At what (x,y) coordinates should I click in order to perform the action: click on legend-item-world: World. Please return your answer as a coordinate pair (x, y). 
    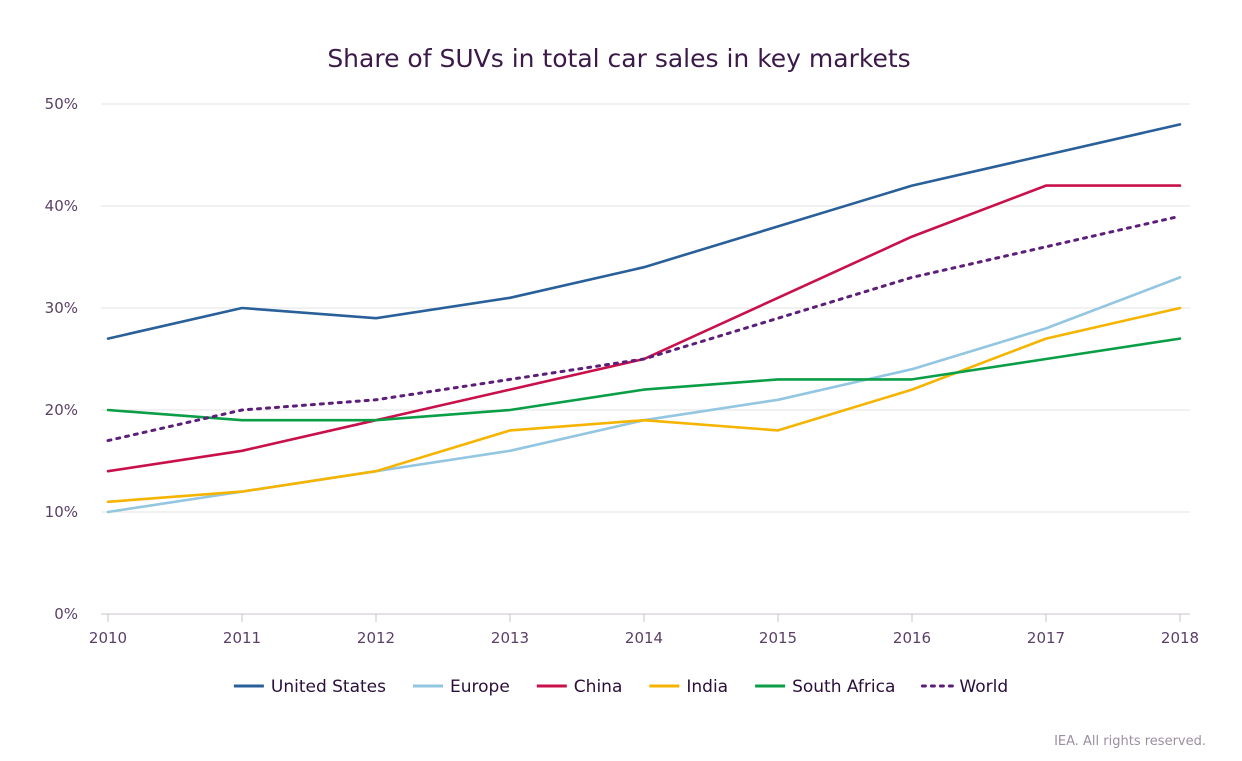
    Looking at the image, I should click on (964, 687).